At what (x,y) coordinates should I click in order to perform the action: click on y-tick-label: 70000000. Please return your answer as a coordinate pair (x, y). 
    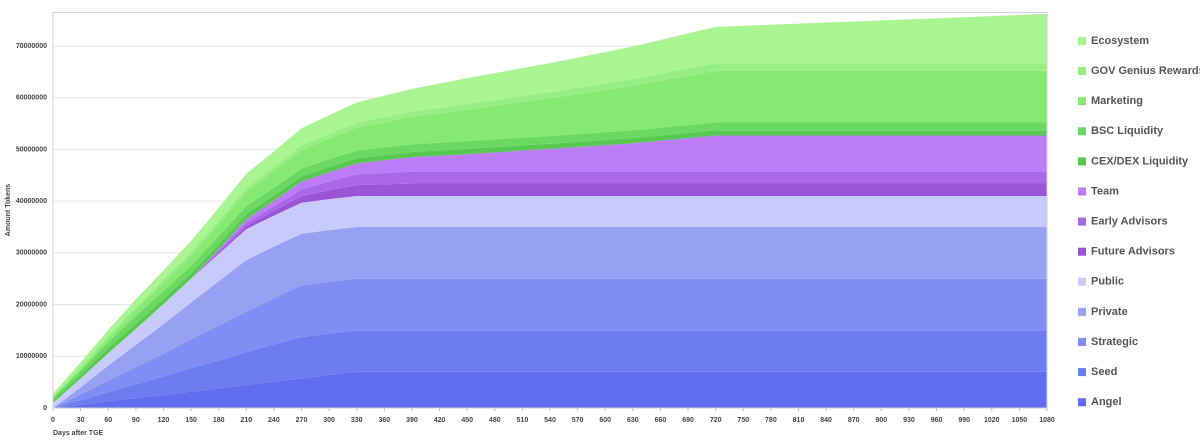
    Looking at the image, I should click on (31, 46).